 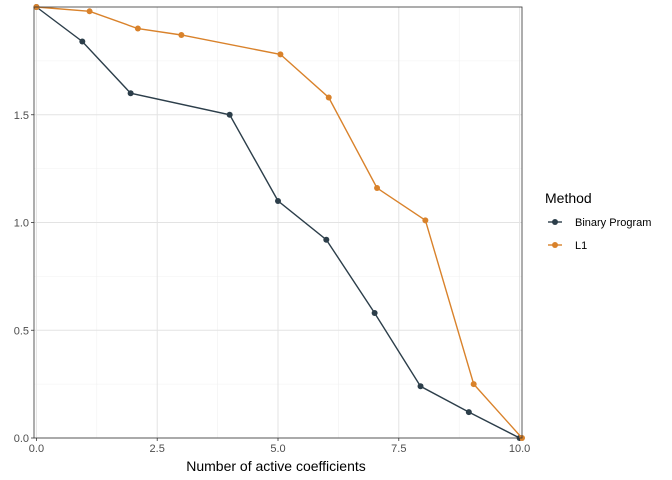 I want to click on y-tick-label: 0.0, so click(x=21, y=439).